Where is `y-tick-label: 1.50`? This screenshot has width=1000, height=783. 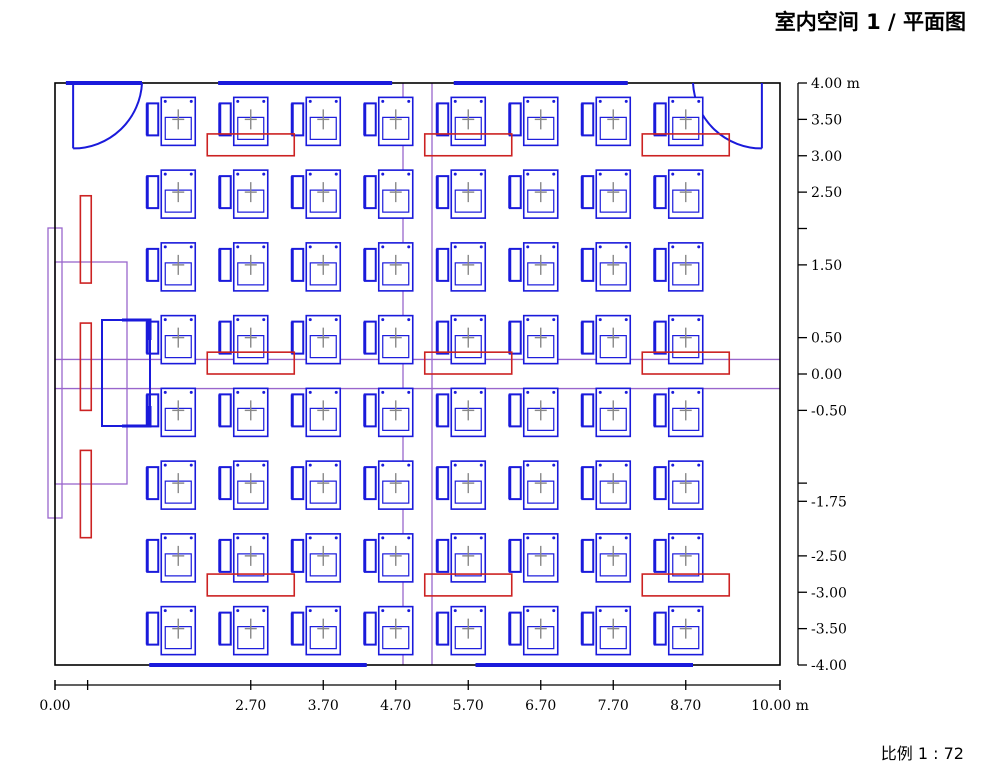 y-tick-label: 1.50 is located at coordinates (826, 266).